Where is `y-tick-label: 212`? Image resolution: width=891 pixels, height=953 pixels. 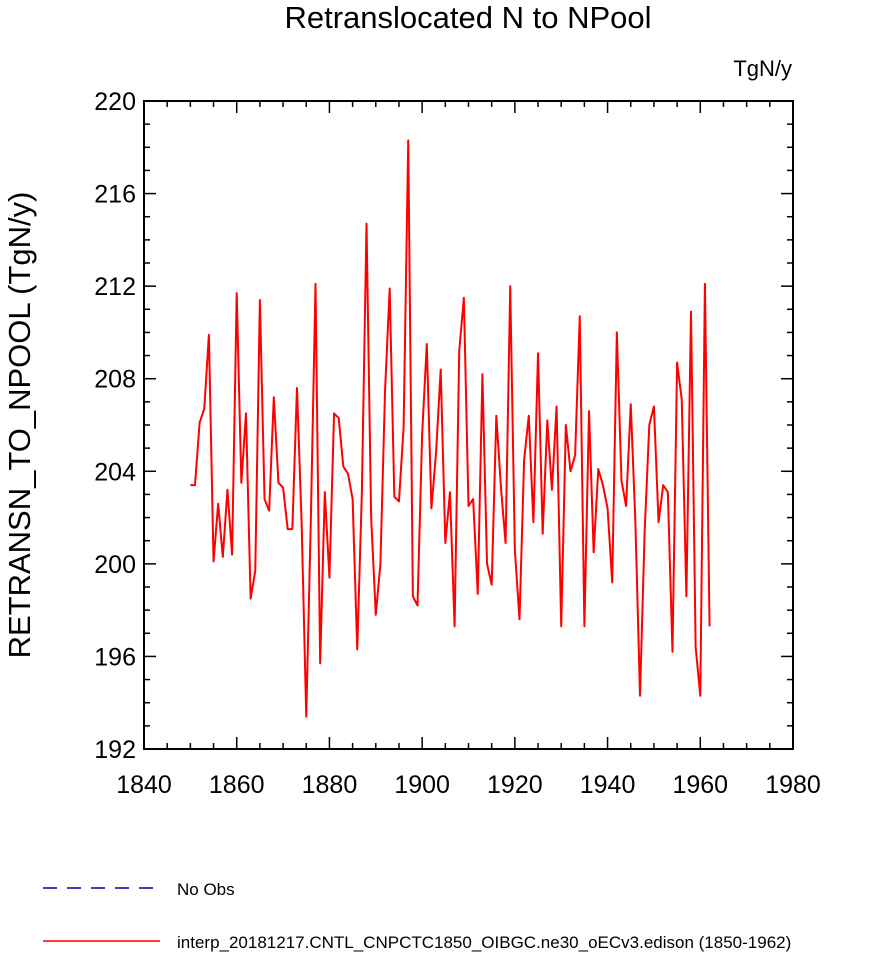 y-tick-label: 212 is located at coordinates (115, 287).